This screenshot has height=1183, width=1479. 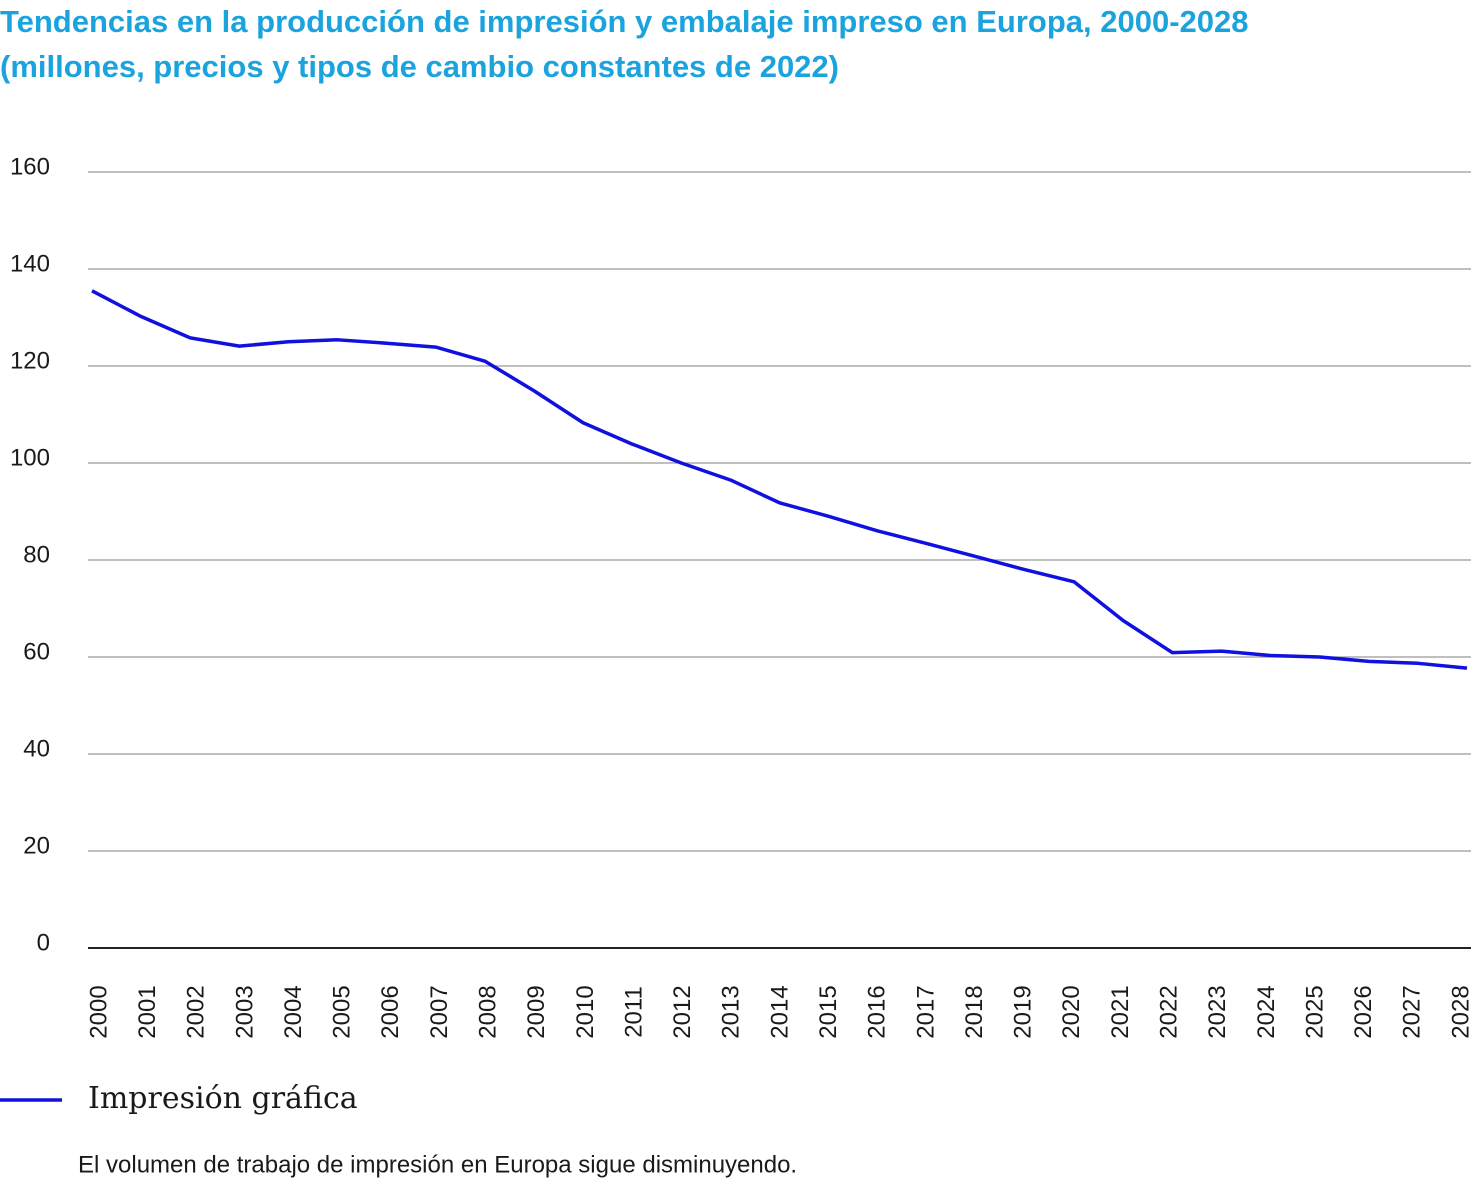 I want to click on y-tick-label: 0, so click(x=43, y=942).